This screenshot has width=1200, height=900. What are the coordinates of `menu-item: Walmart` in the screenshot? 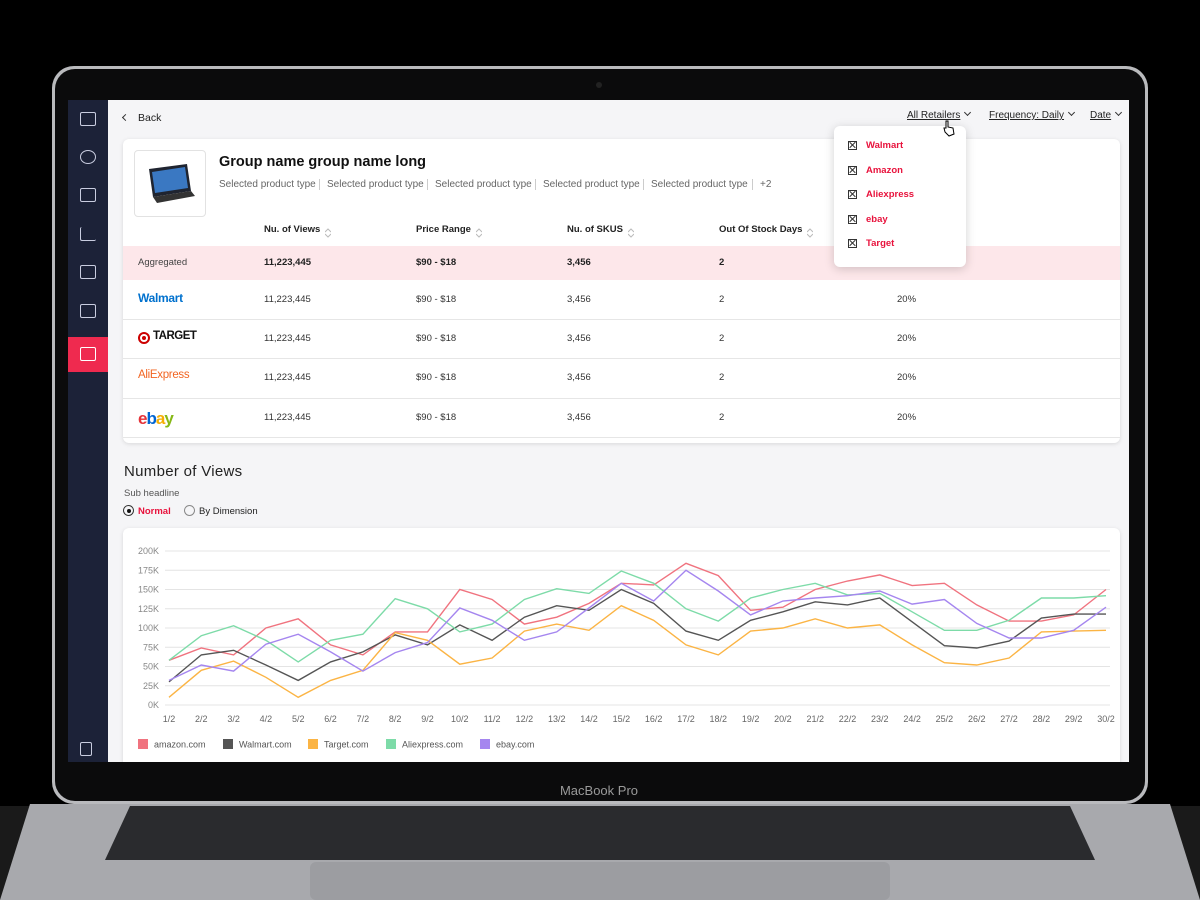 It's located at (885, 145).